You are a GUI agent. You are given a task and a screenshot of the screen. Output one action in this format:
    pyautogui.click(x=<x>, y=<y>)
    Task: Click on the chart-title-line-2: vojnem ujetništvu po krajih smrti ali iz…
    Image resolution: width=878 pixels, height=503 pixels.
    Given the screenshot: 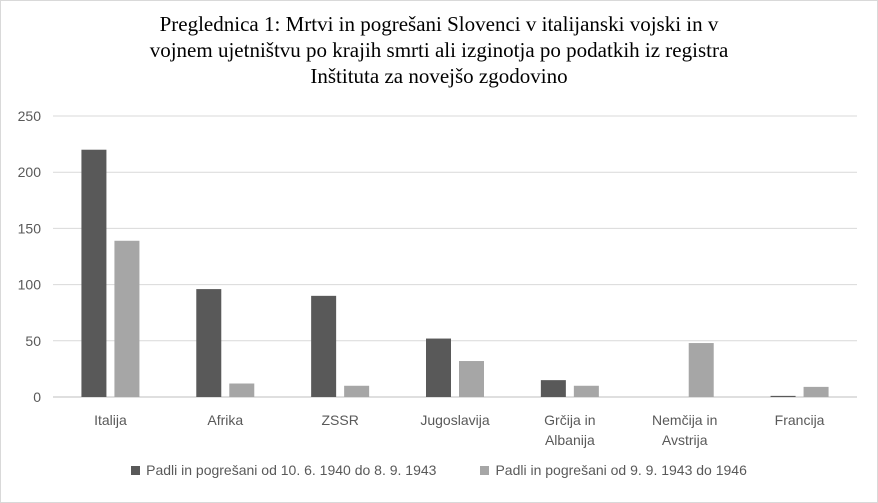 What is the action you would take?
    pyautogui.click(x=439, y=50)
    